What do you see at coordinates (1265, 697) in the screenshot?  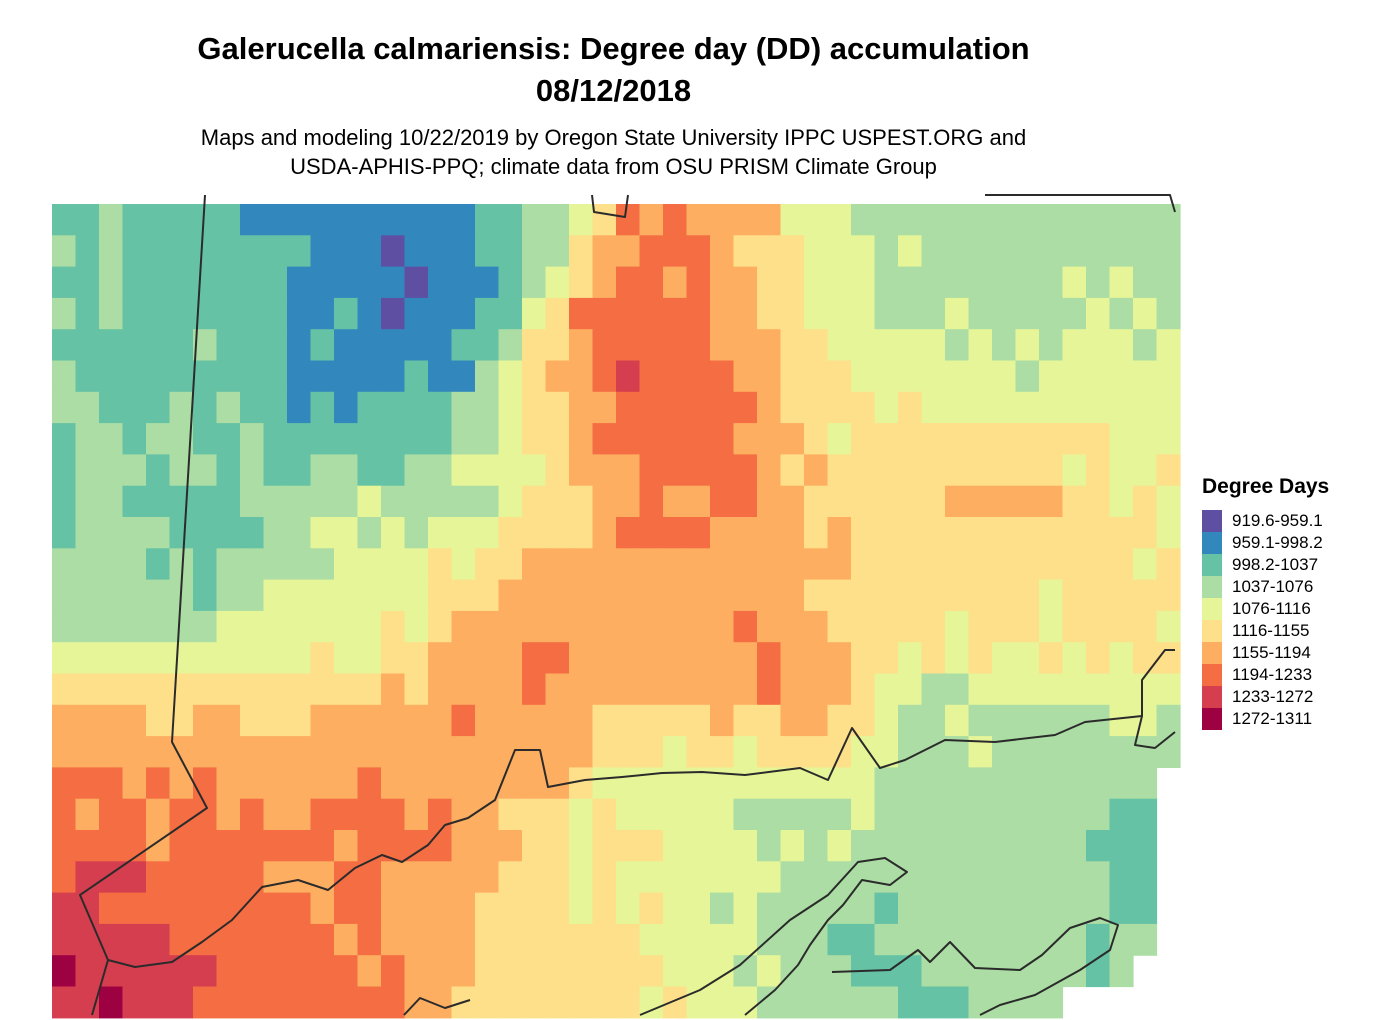 I see `legend-item: 1233-1272` at bounding box center [1265, 697].